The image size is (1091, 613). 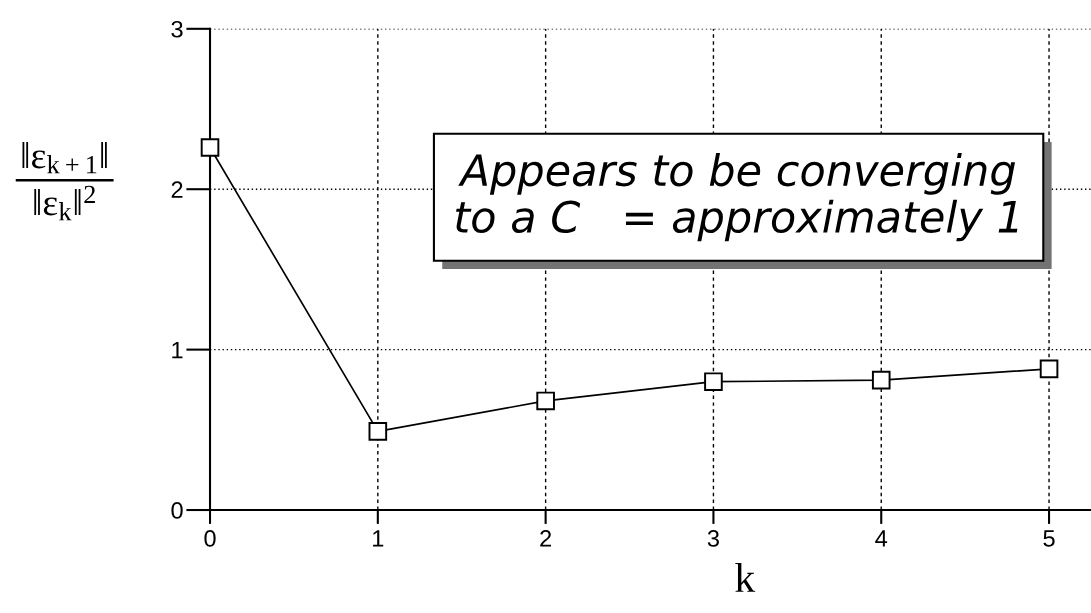 What do you see at coordinates (1049, 538) in the screenshot?
I see `x-tick-label: 5` at bounding box center [1049, 538].